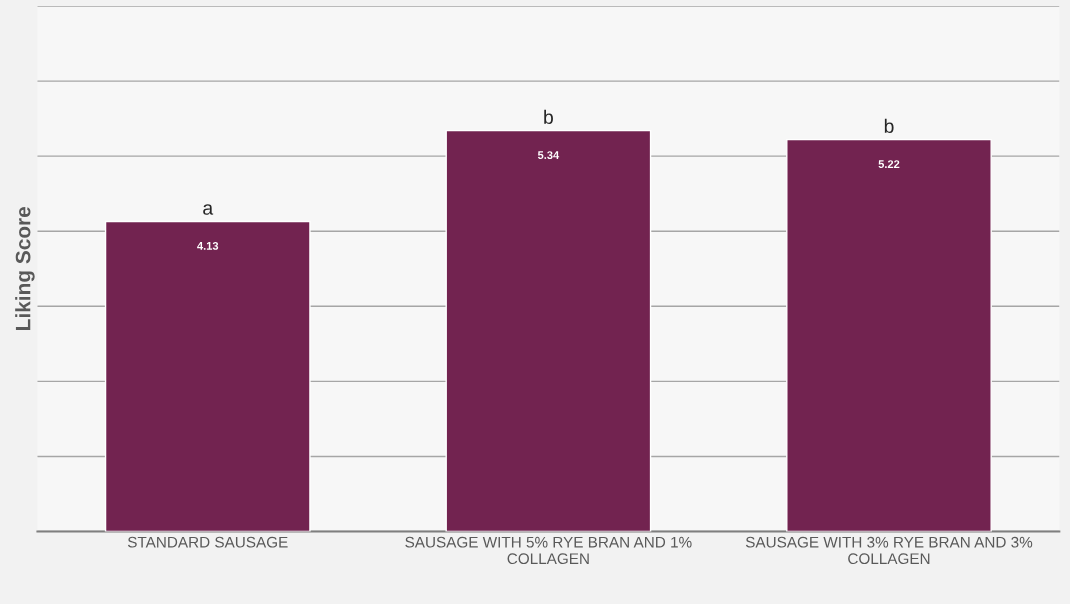 The image size is (1070, 604). Describe the element at coordinates (207, 542) in the screenshot. I see `x-tick-label: STANDARD SAUSAGE` at that location.